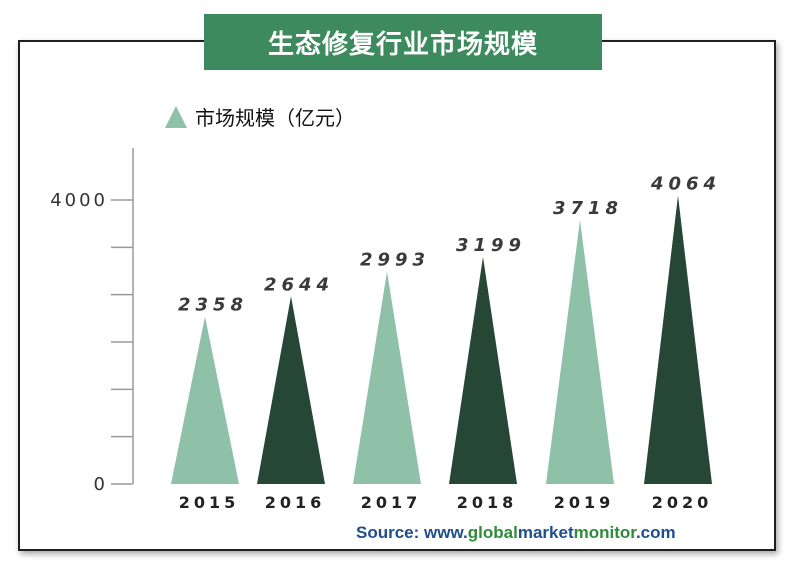 The width and height of the screenshot is (794, 567). I want to click on data-label-2020: 4064, so click(685, 183).